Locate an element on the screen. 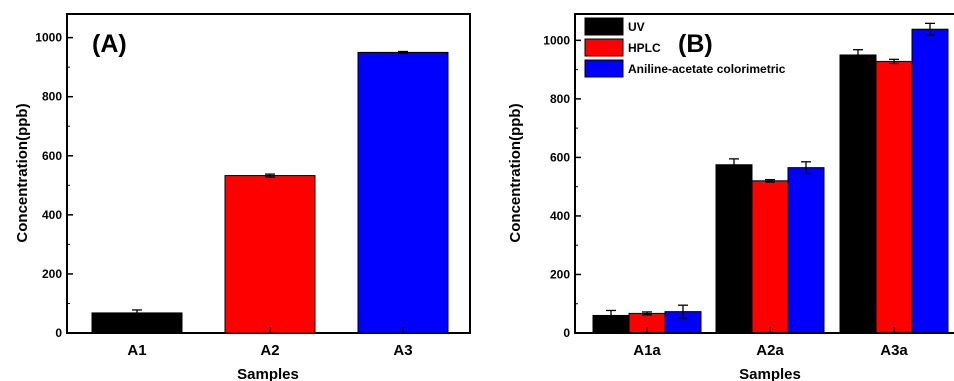 This screenshot has width=954, height=381. legend: UV HPLC Aniline-acetate colorimetric is located at coordinates (685, 47).